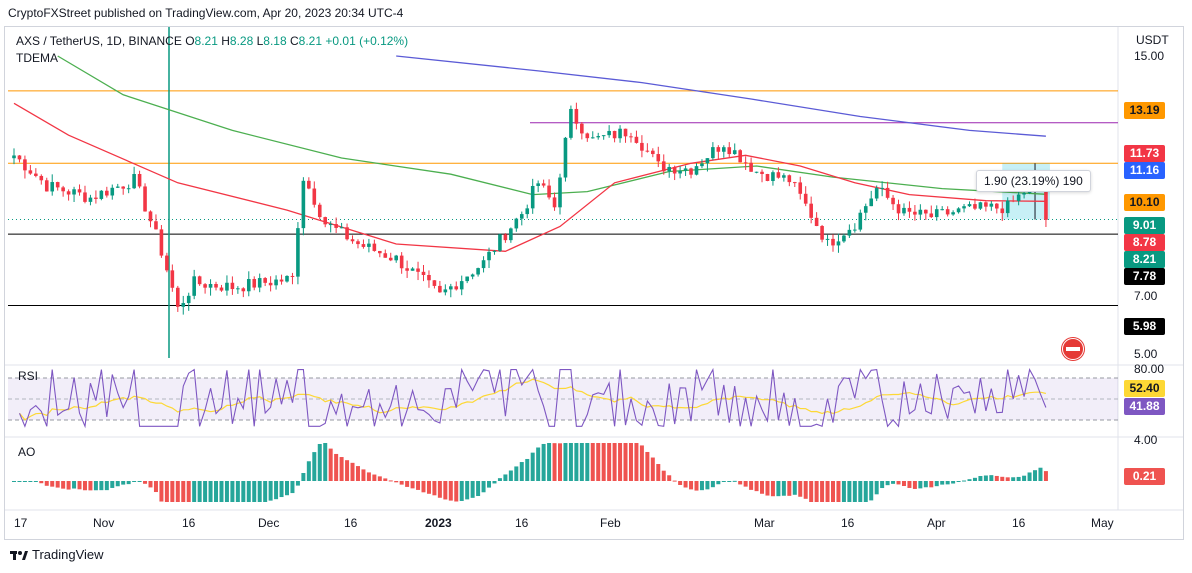 Image resolution: width=1192 pixels, height=573 pixels. Describe the element at coordinates (936, 523) in the screenshot. I see `x-tick: Apr` at that location.